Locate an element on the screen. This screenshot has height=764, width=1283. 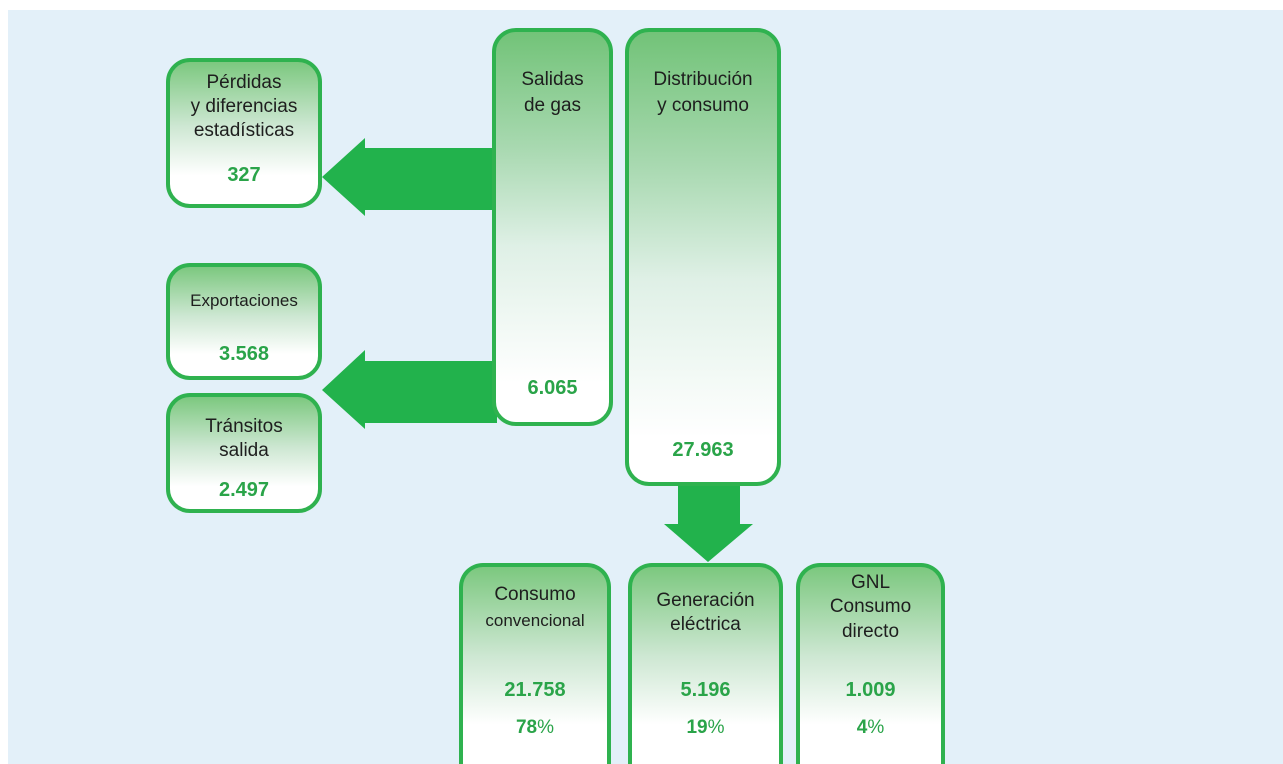
generacion-value: 5.196 is located at coordinates (705, 690).